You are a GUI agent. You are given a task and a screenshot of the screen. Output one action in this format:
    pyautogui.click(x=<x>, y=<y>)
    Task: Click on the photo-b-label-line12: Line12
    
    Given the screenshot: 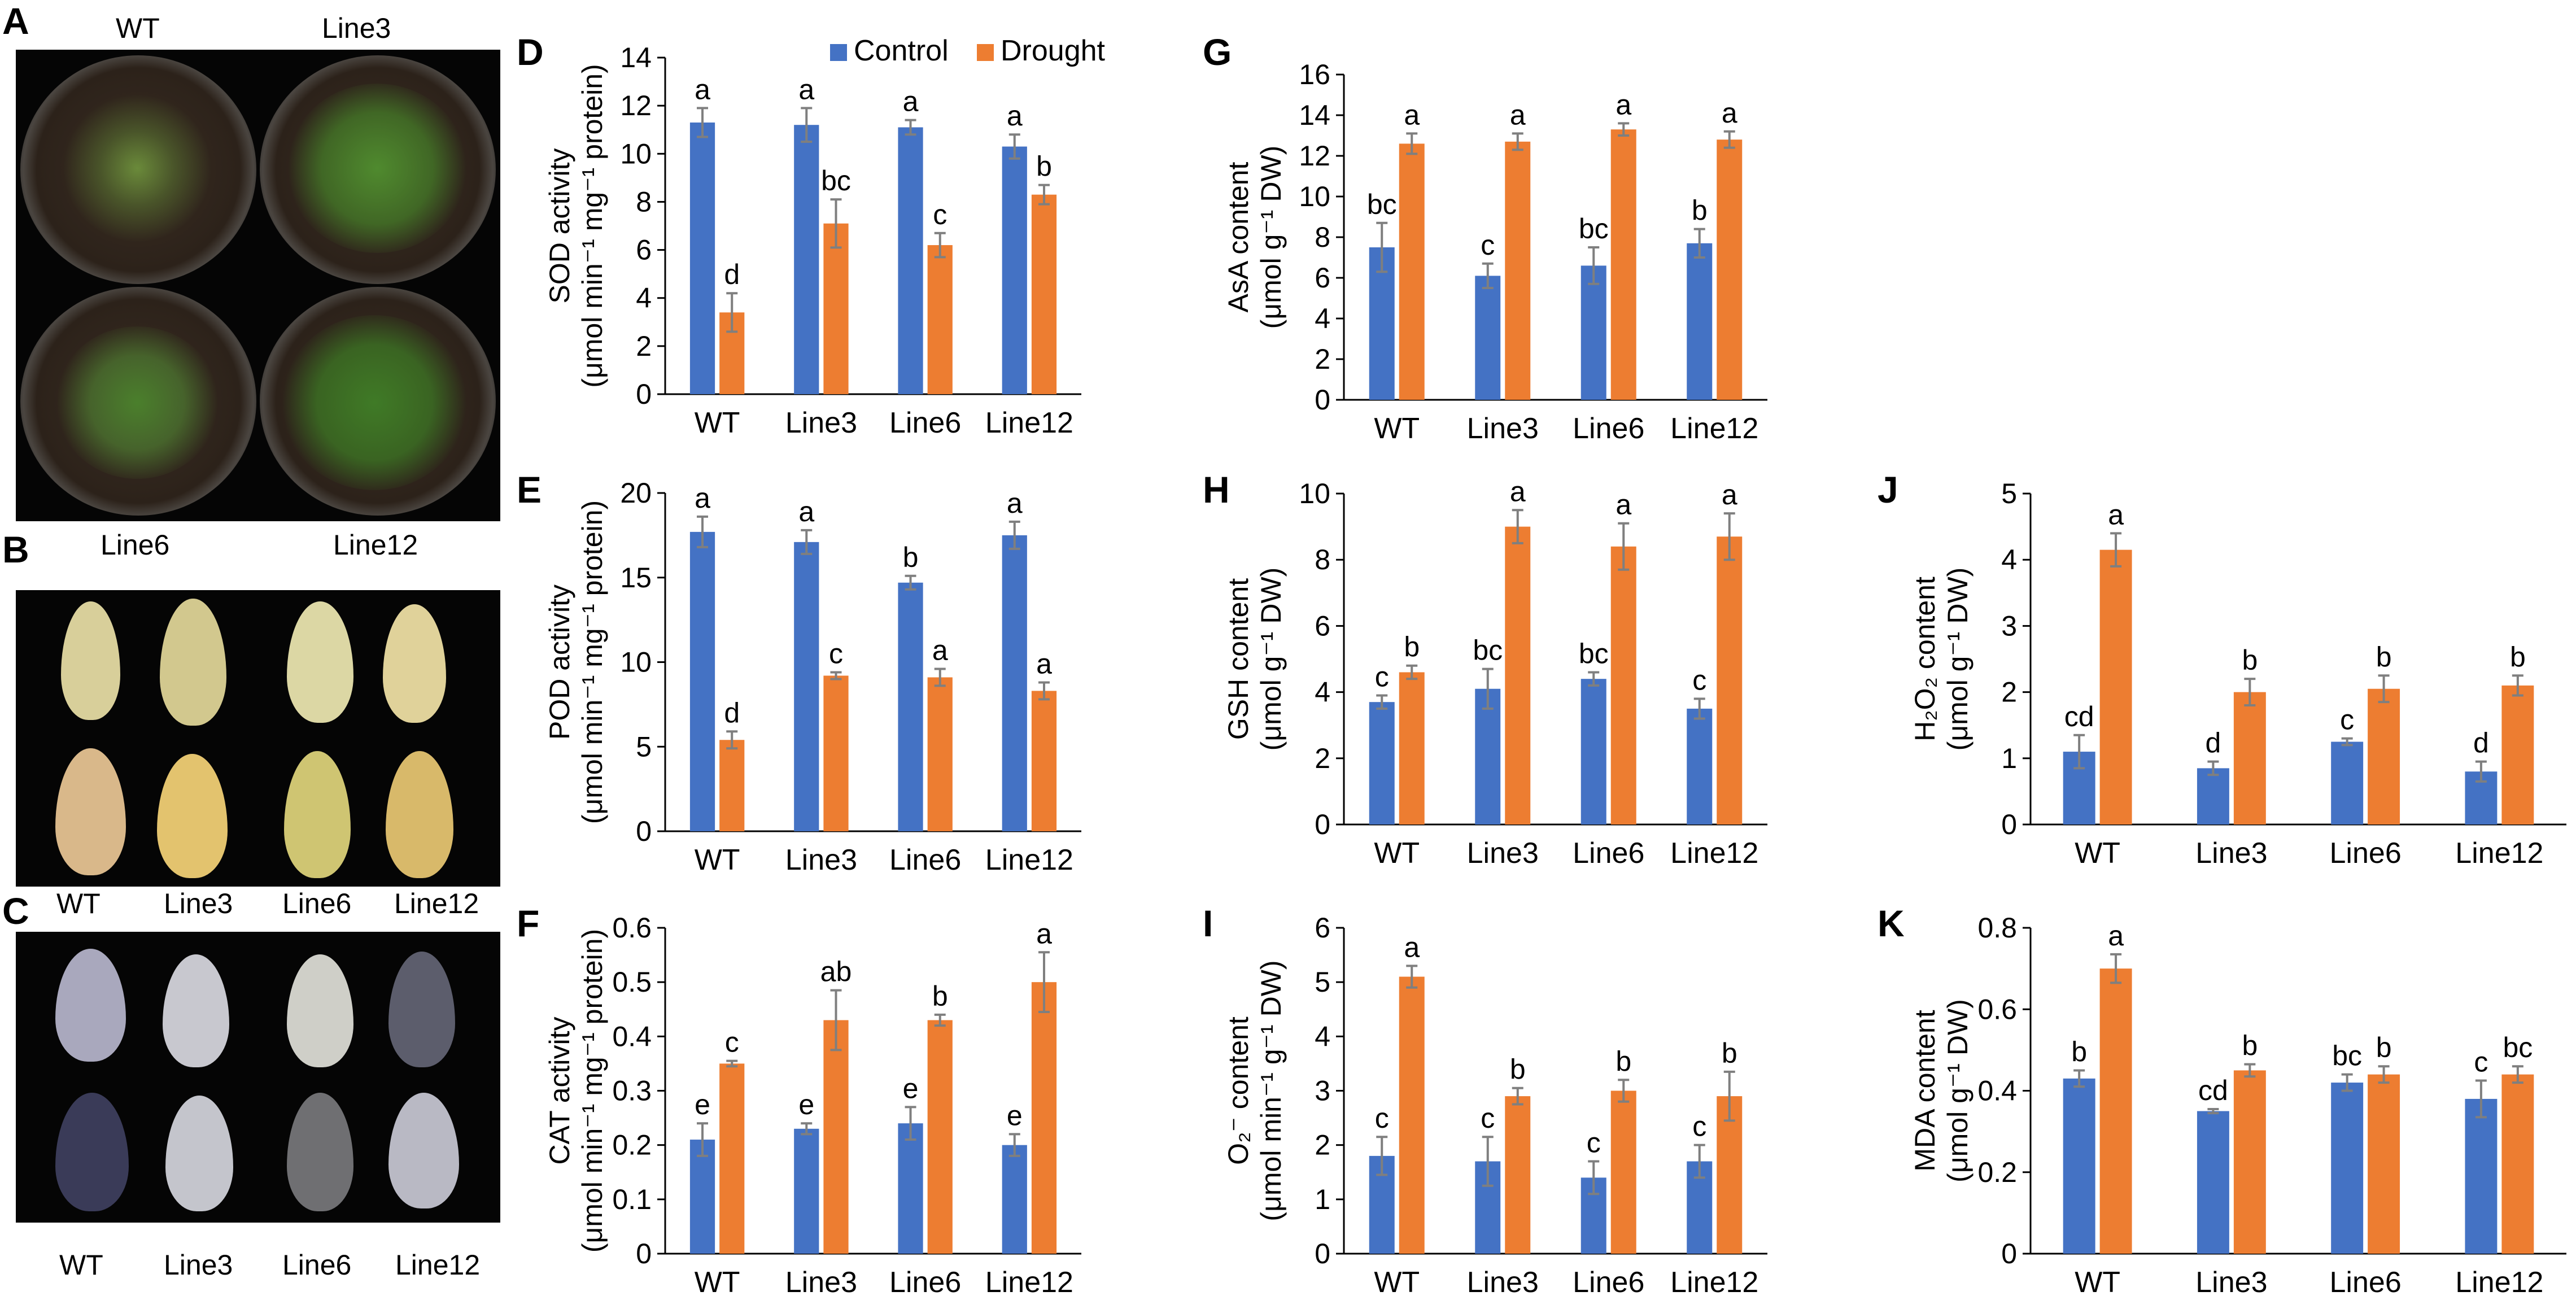 What is the action you would take?
    pyautogui.click(x=436, y=903)
    